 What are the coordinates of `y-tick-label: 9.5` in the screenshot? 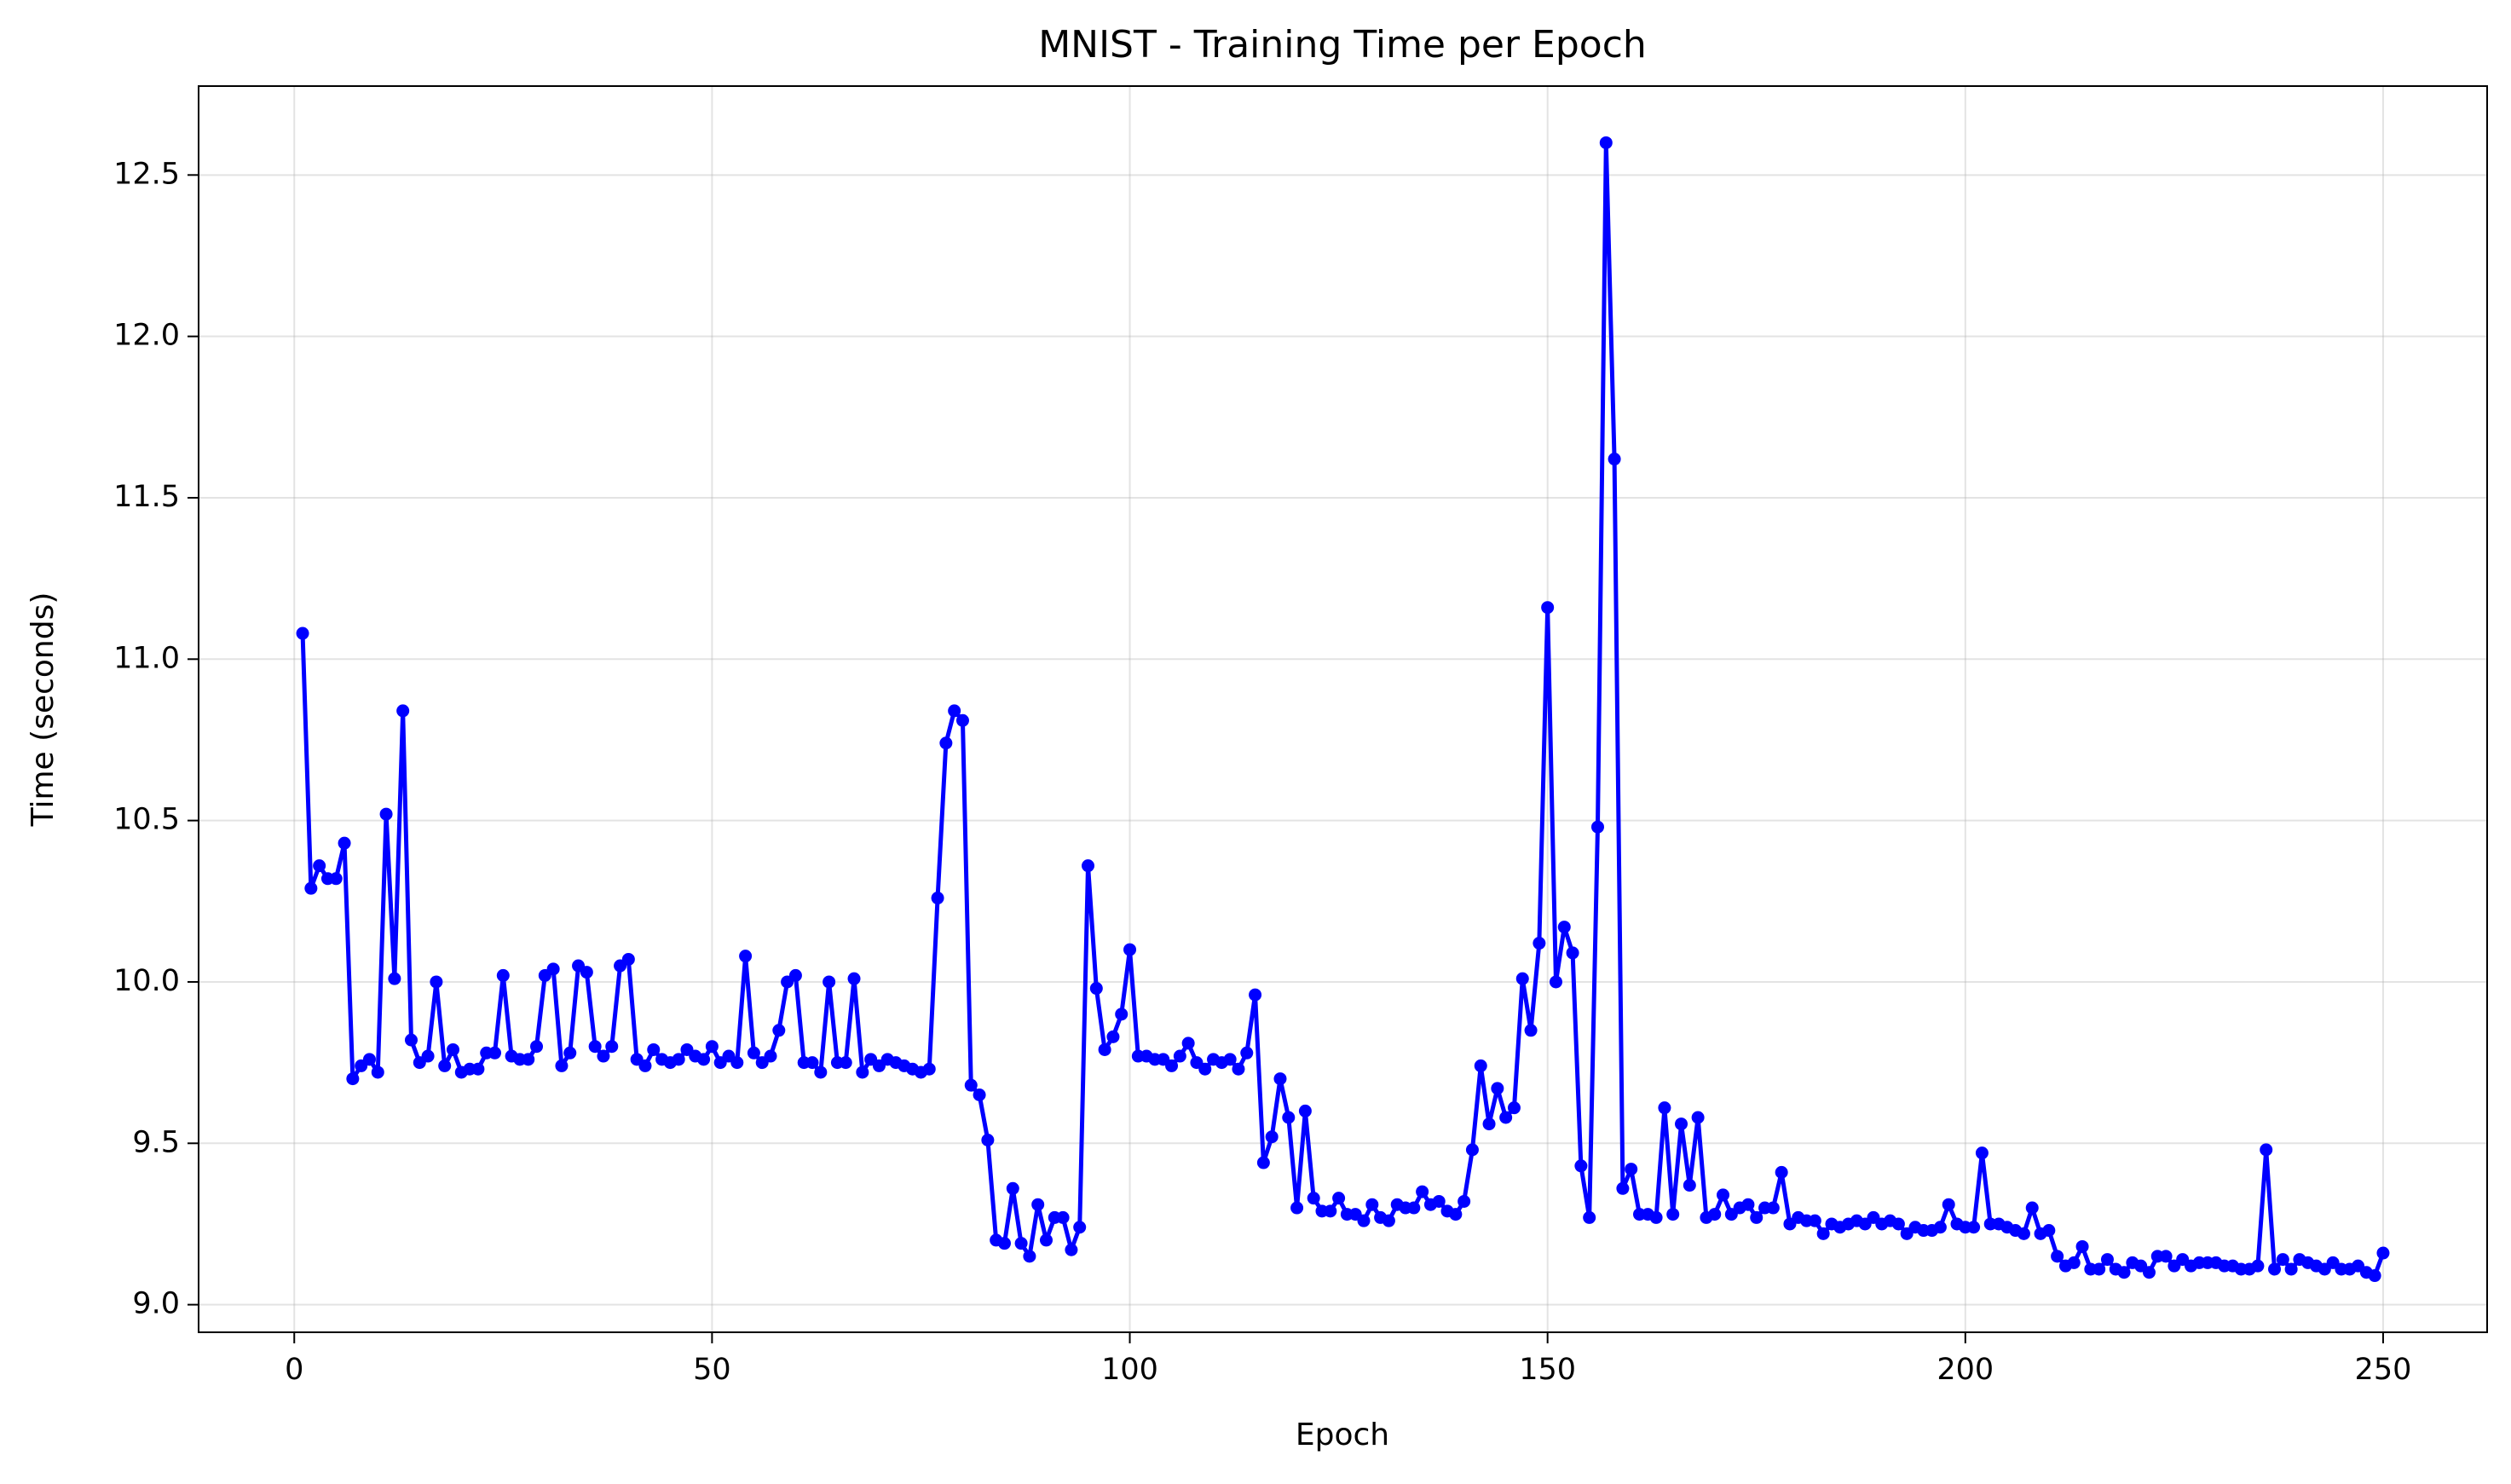 It's located at (156, 1142).